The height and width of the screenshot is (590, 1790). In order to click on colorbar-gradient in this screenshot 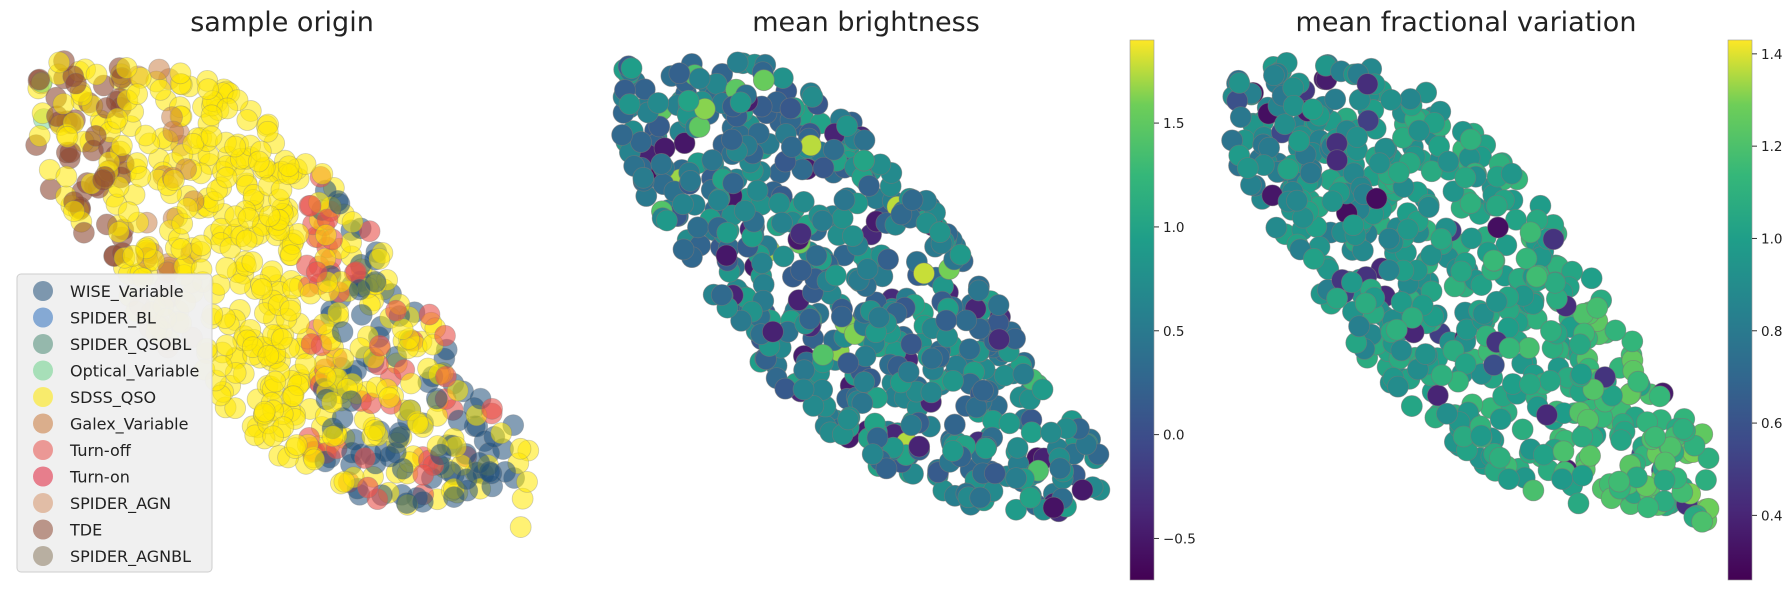, I will do `click(1740, 310)`.